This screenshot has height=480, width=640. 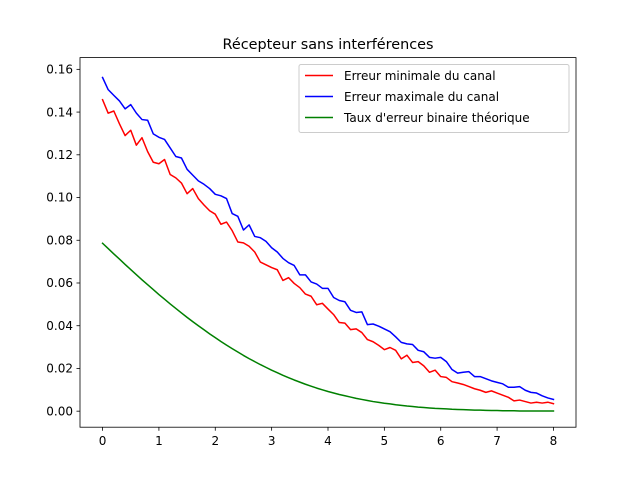 I want to click on legend-label-2: Taux d'erreur binaire théorique, so click(x=436, y=118).